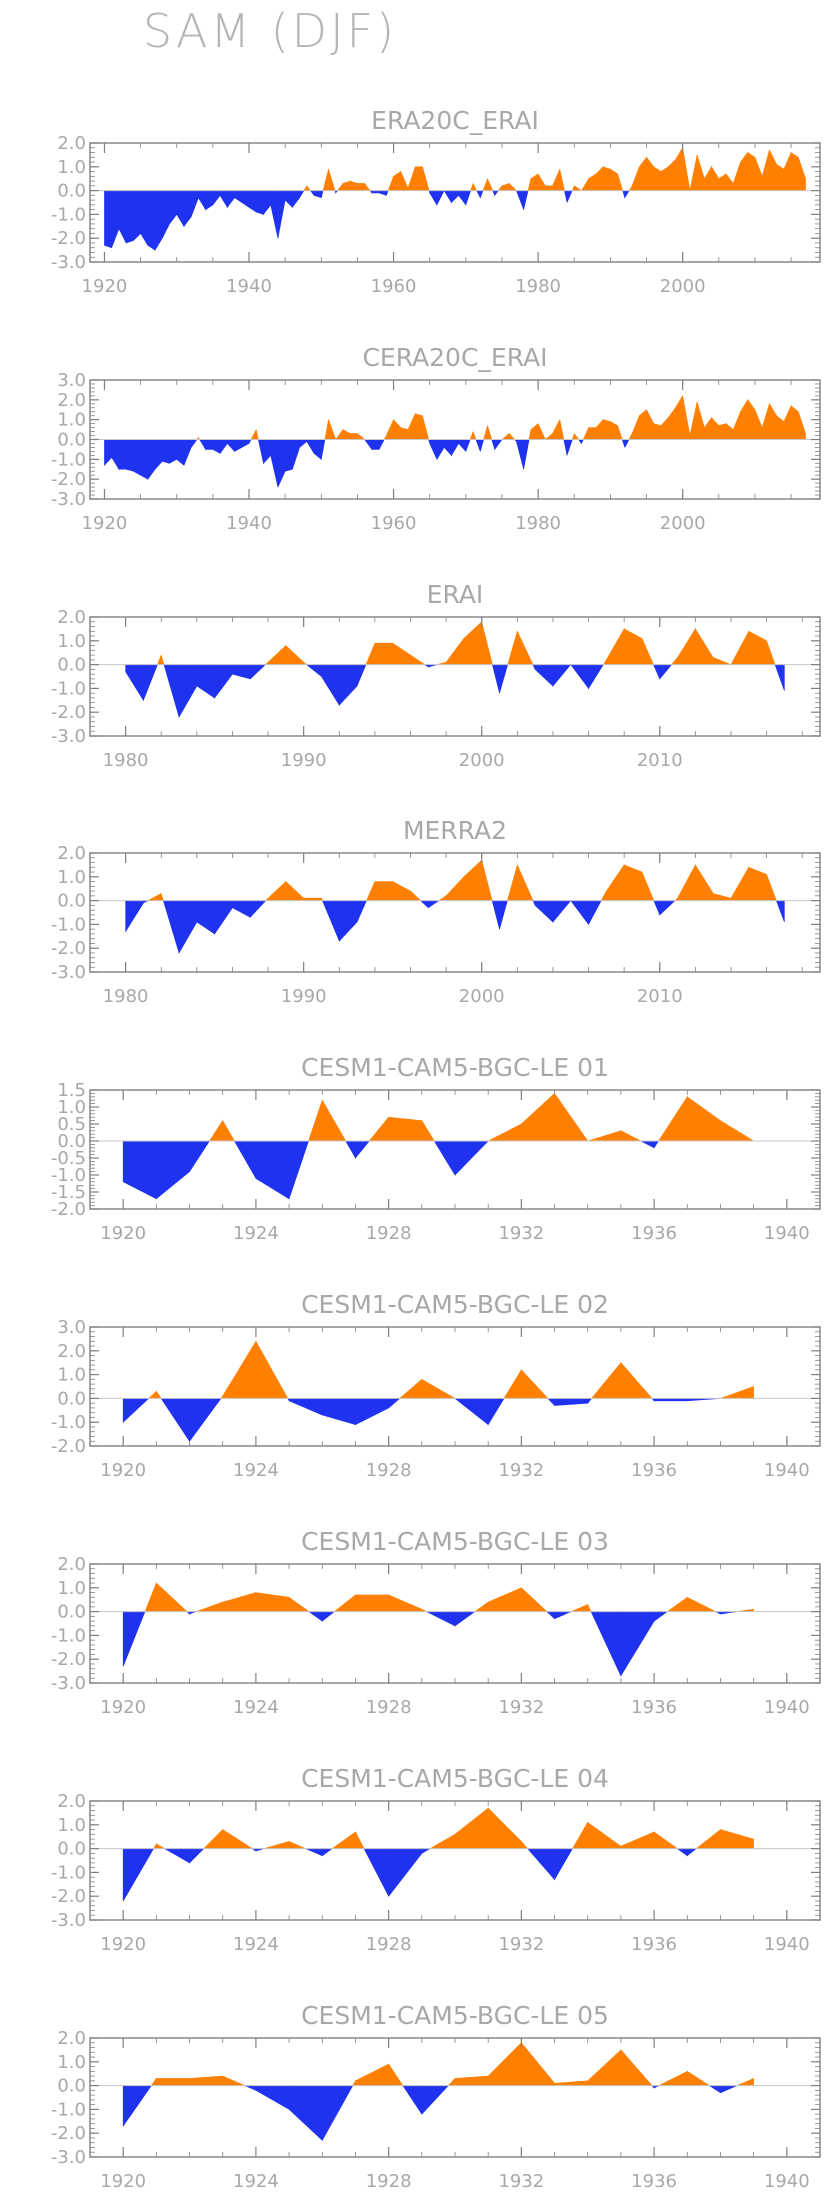 The width and height of the screenshot is (837, 2205). Describe the element at coordinates (71, 420) in the screenshot. I see `y-tick-label: 1.0` at that location.